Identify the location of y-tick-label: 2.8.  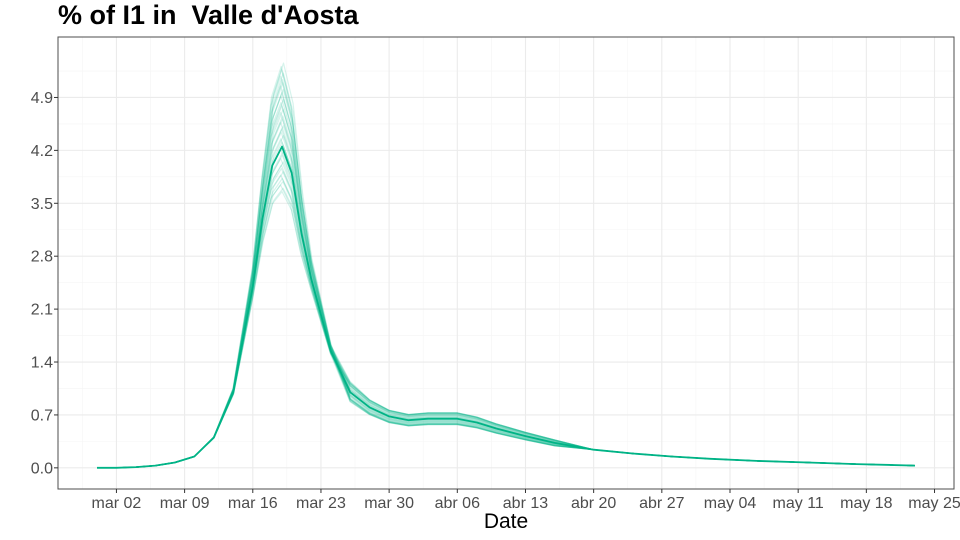
(42, 257).